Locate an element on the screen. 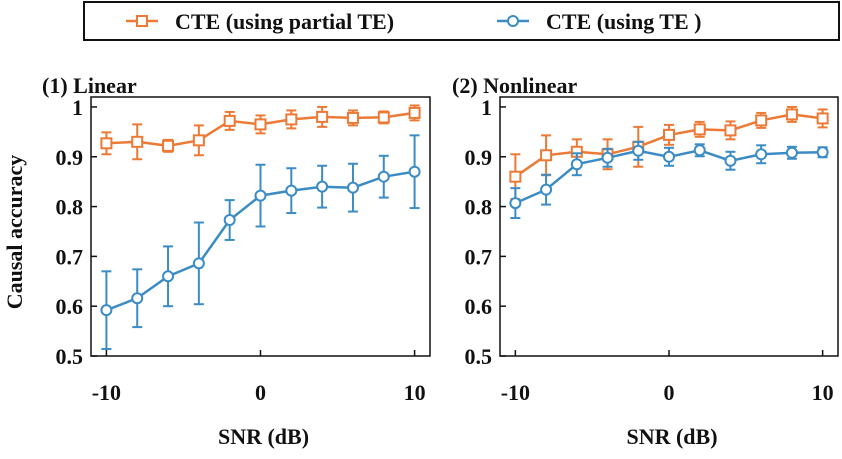  legend-box is located at coordinates (461, 21).